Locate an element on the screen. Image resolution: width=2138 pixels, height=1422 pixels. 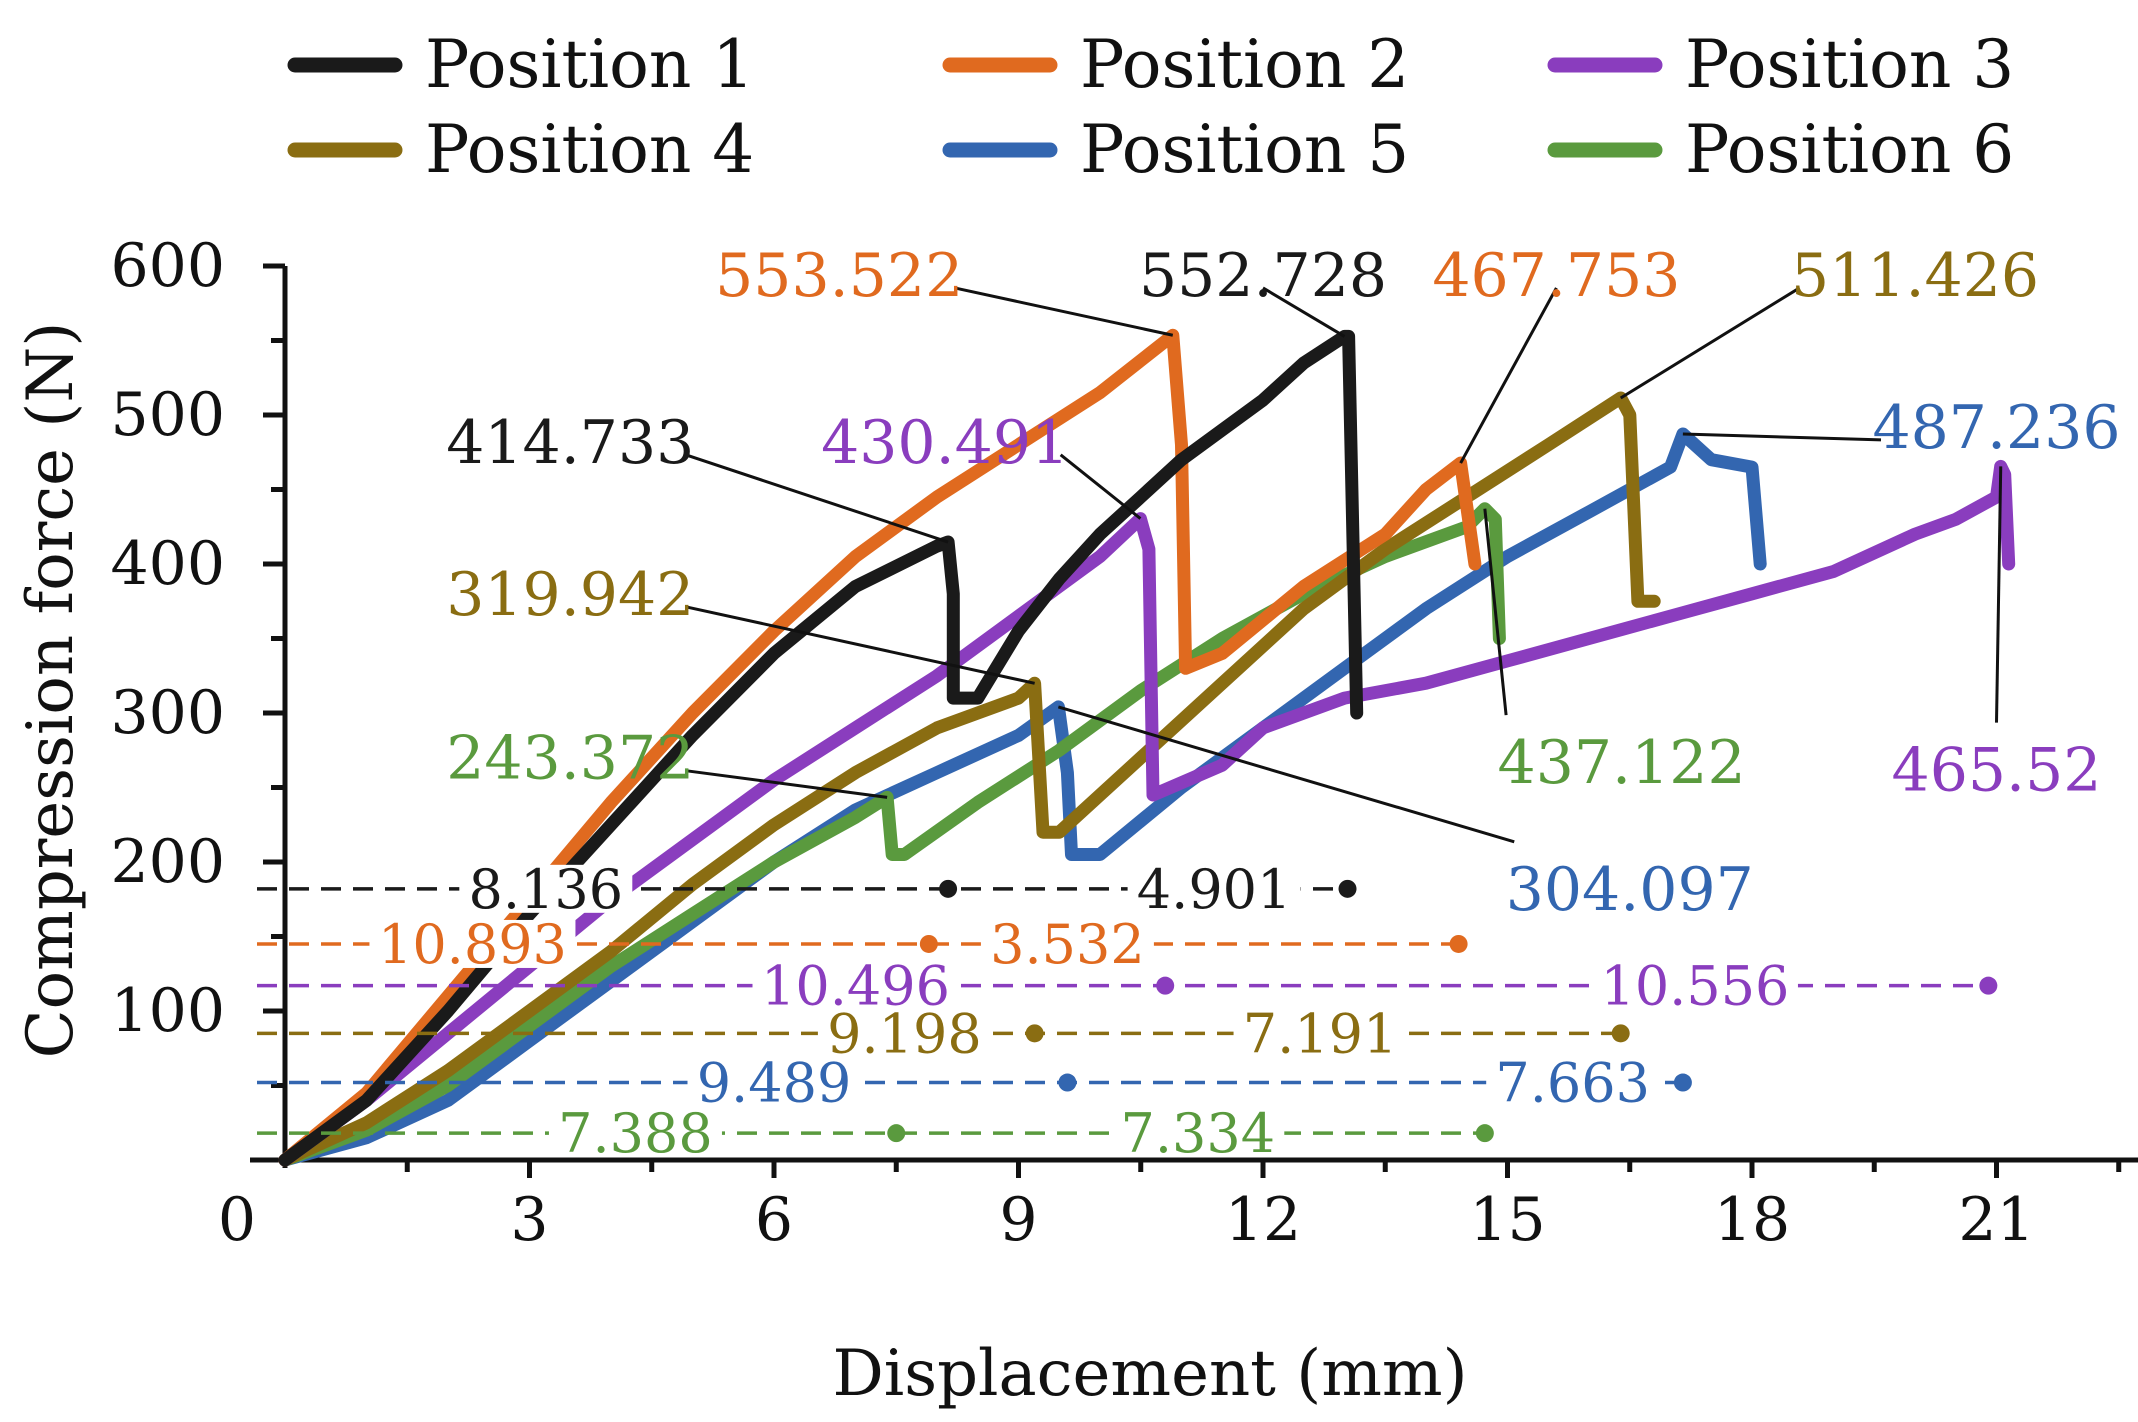
peak-value-label: 414.733 is located at coordinates (570, 443).